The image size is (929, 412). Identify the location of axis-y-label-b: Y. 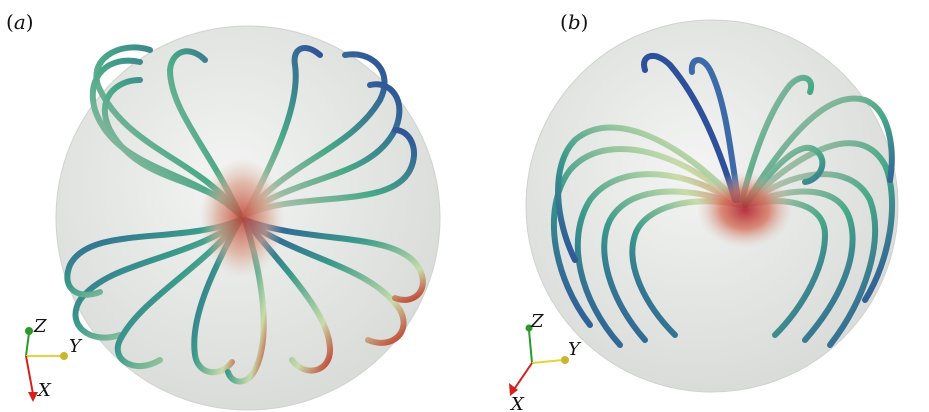
(575, 349).